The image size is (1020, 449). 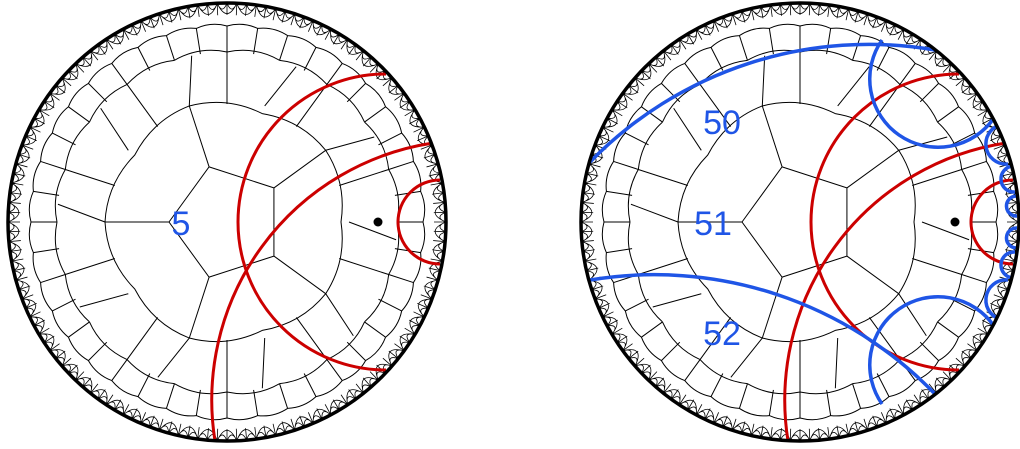 I want to click on central-tile, so click(x=794, y=222).